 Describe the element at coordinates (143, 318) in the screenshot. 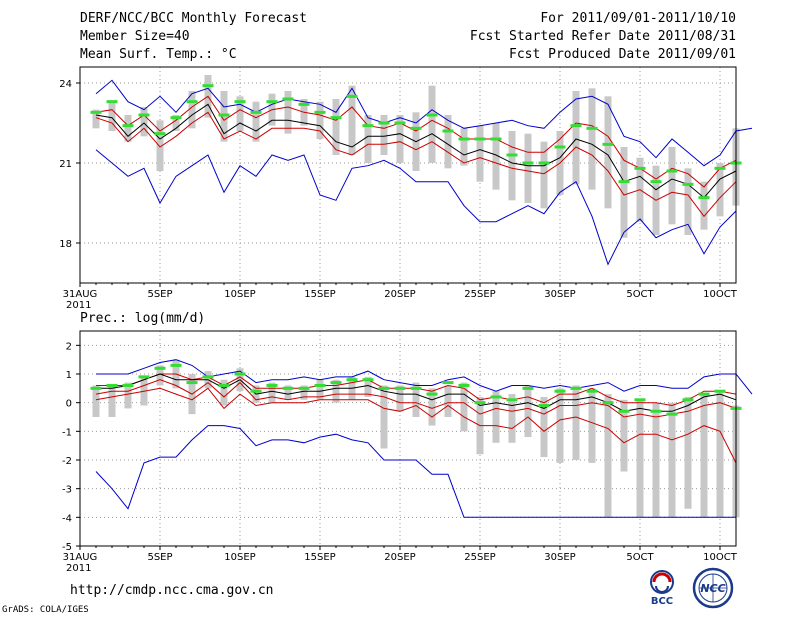

I see `precip-title: Prec.: log(mm/d)` at that location.